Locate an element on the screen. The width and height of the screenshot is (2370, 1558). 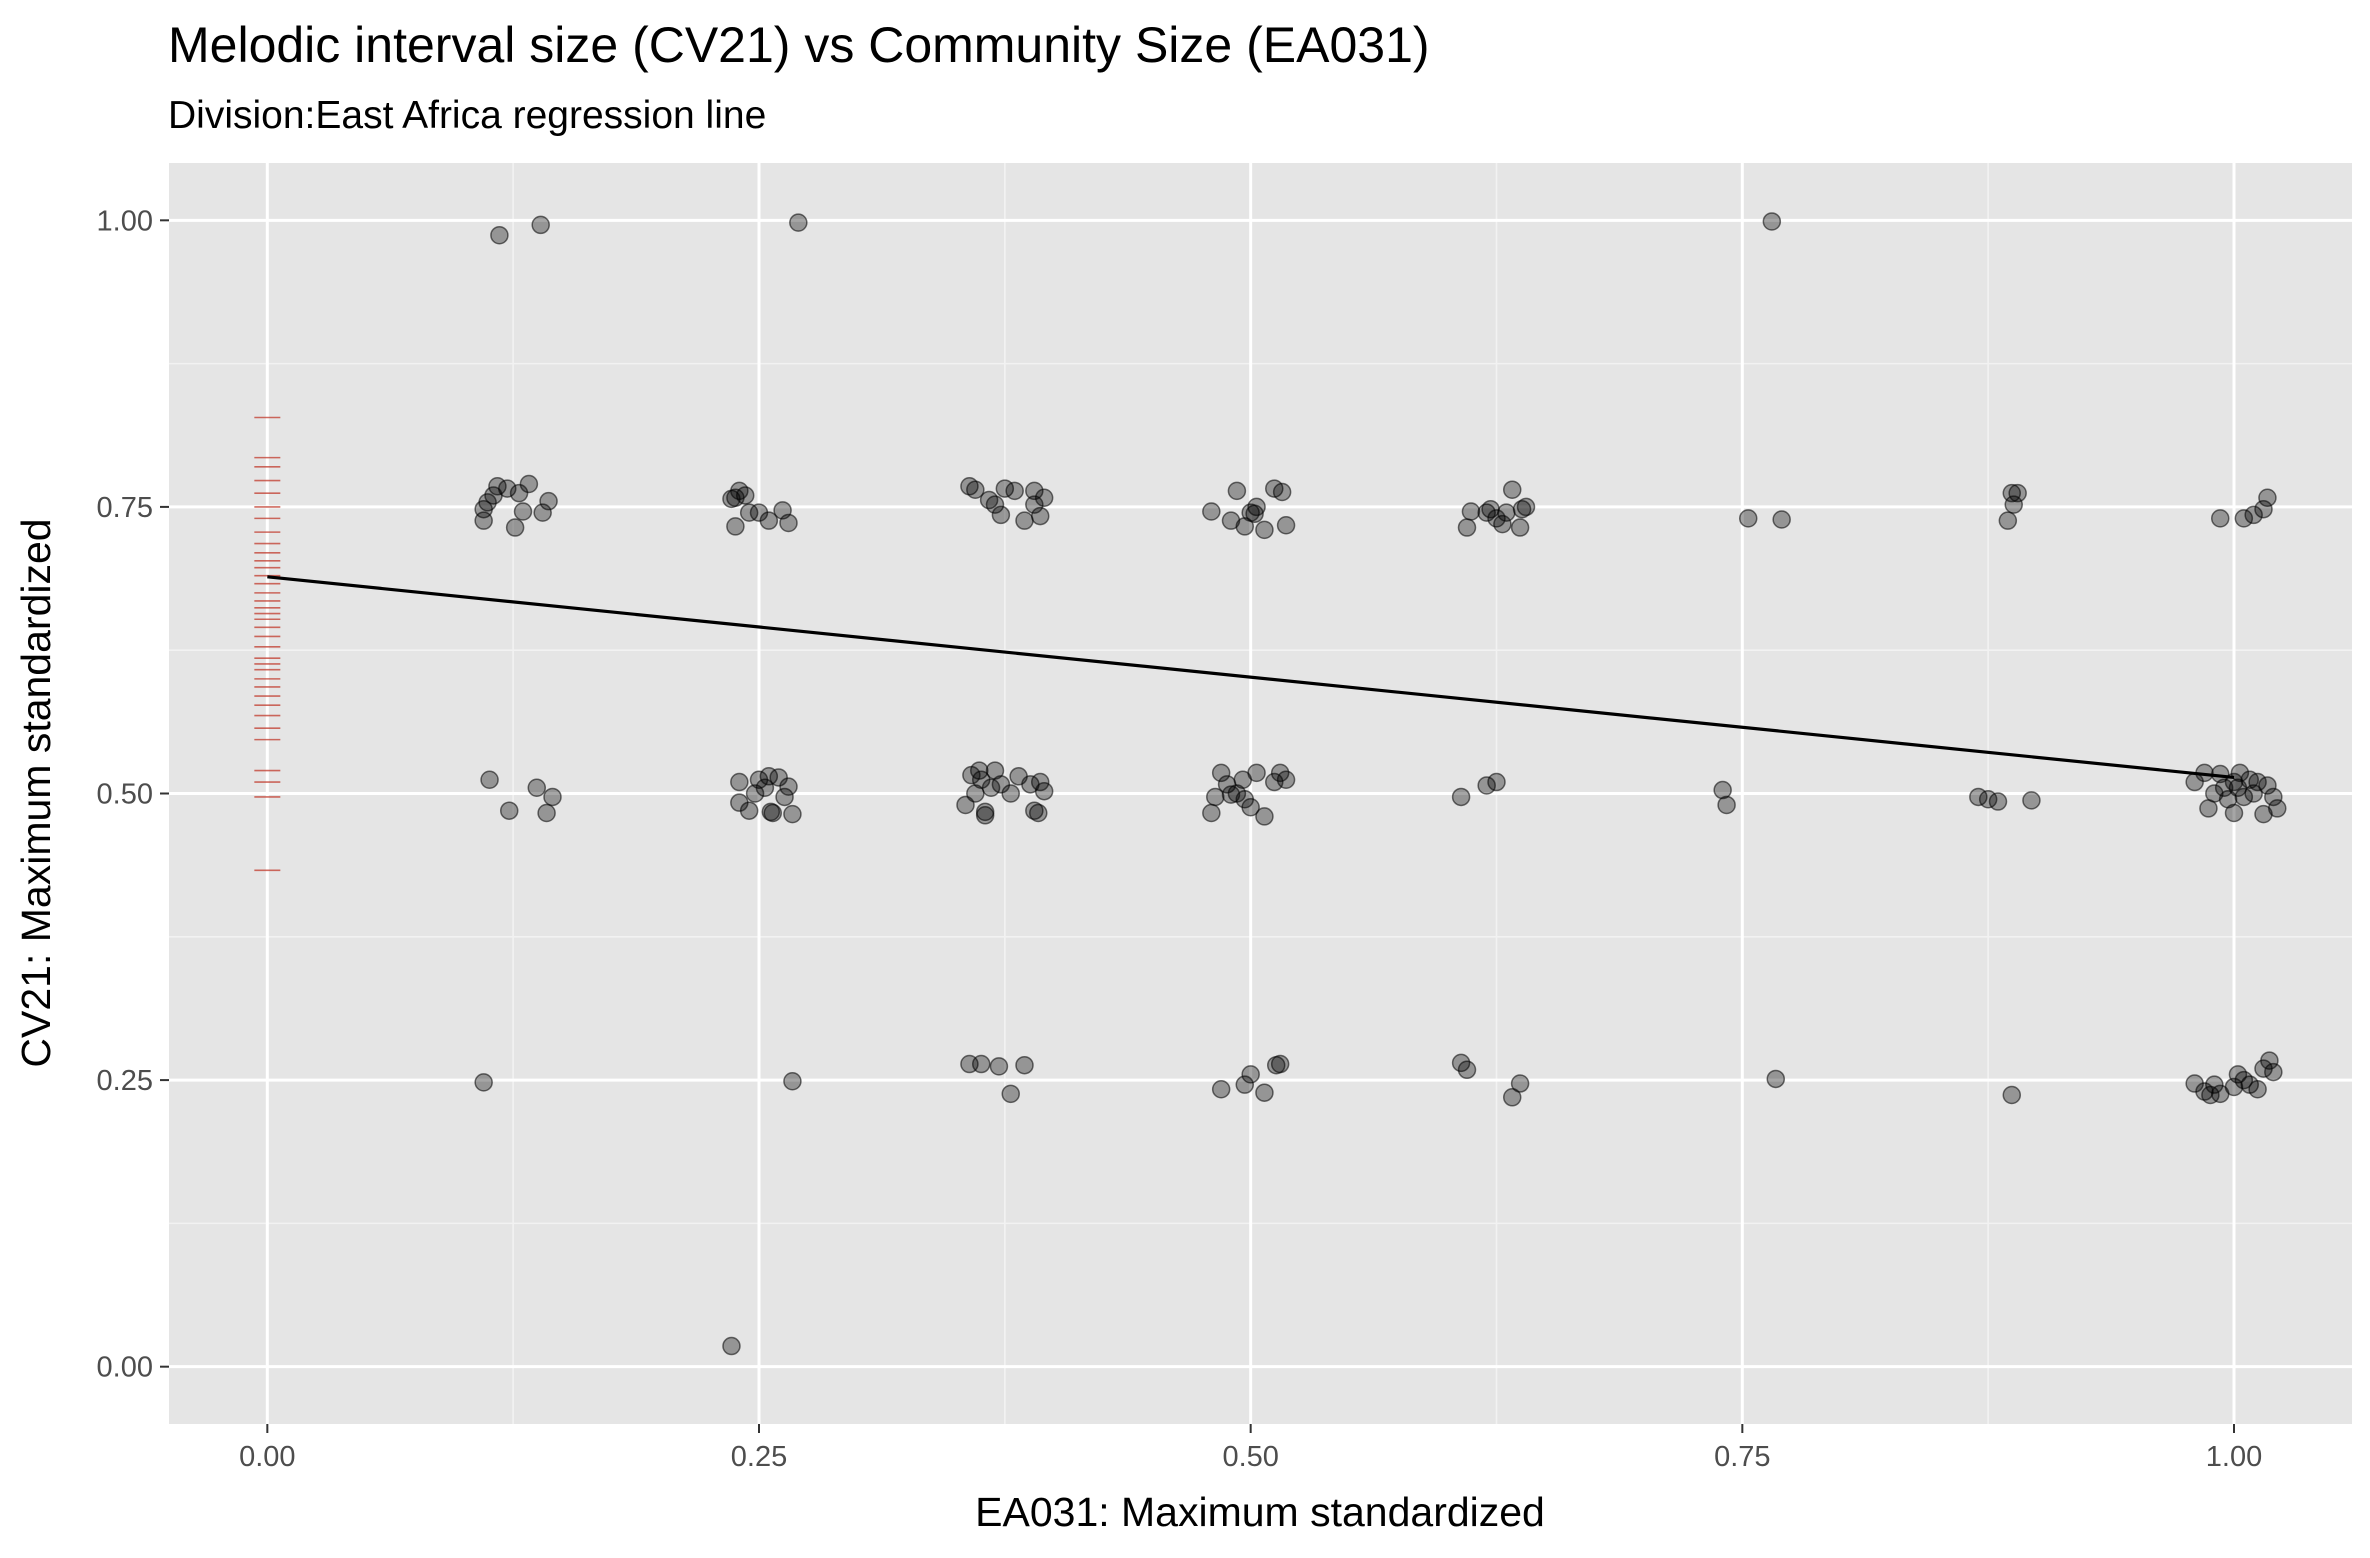
x-tick-label: 1.00 is located at coordinates (2234, 1457).